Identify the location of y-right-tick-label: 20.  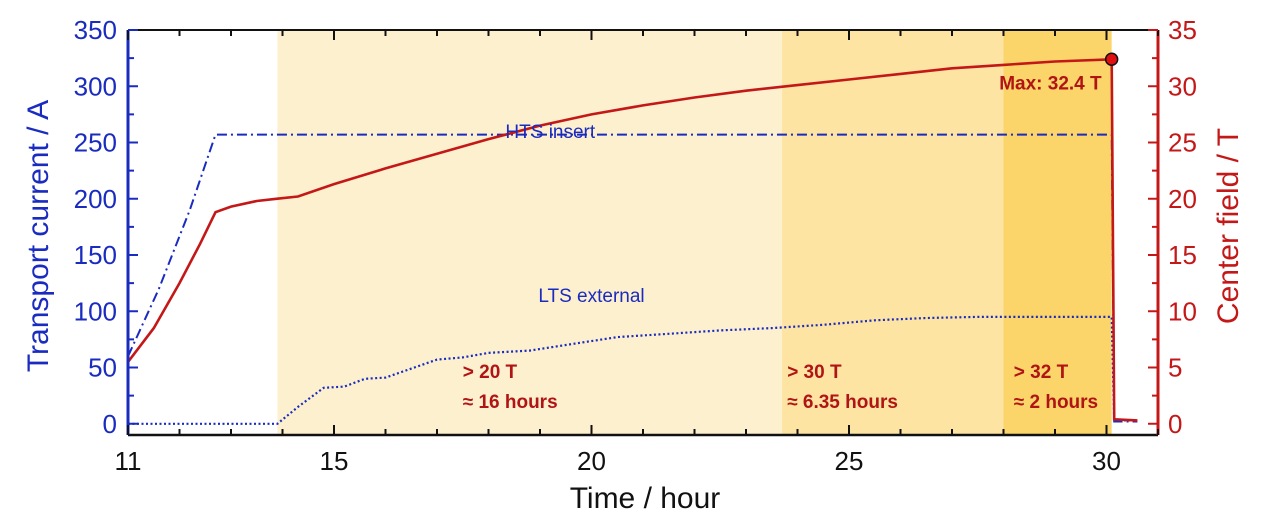
(1182, 199).